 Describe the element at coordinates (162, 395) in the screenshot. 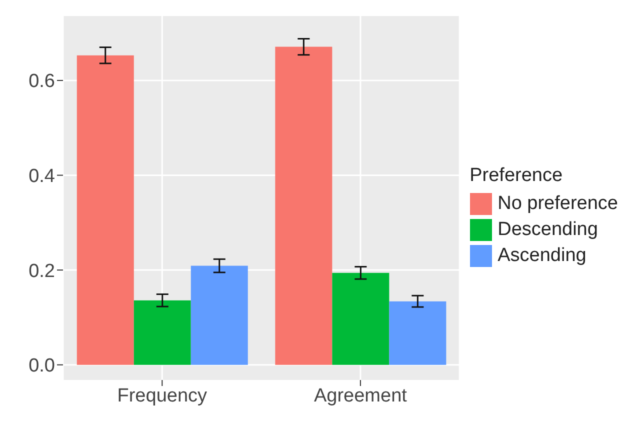

I see `x-tick-label: Frequency` at that location.